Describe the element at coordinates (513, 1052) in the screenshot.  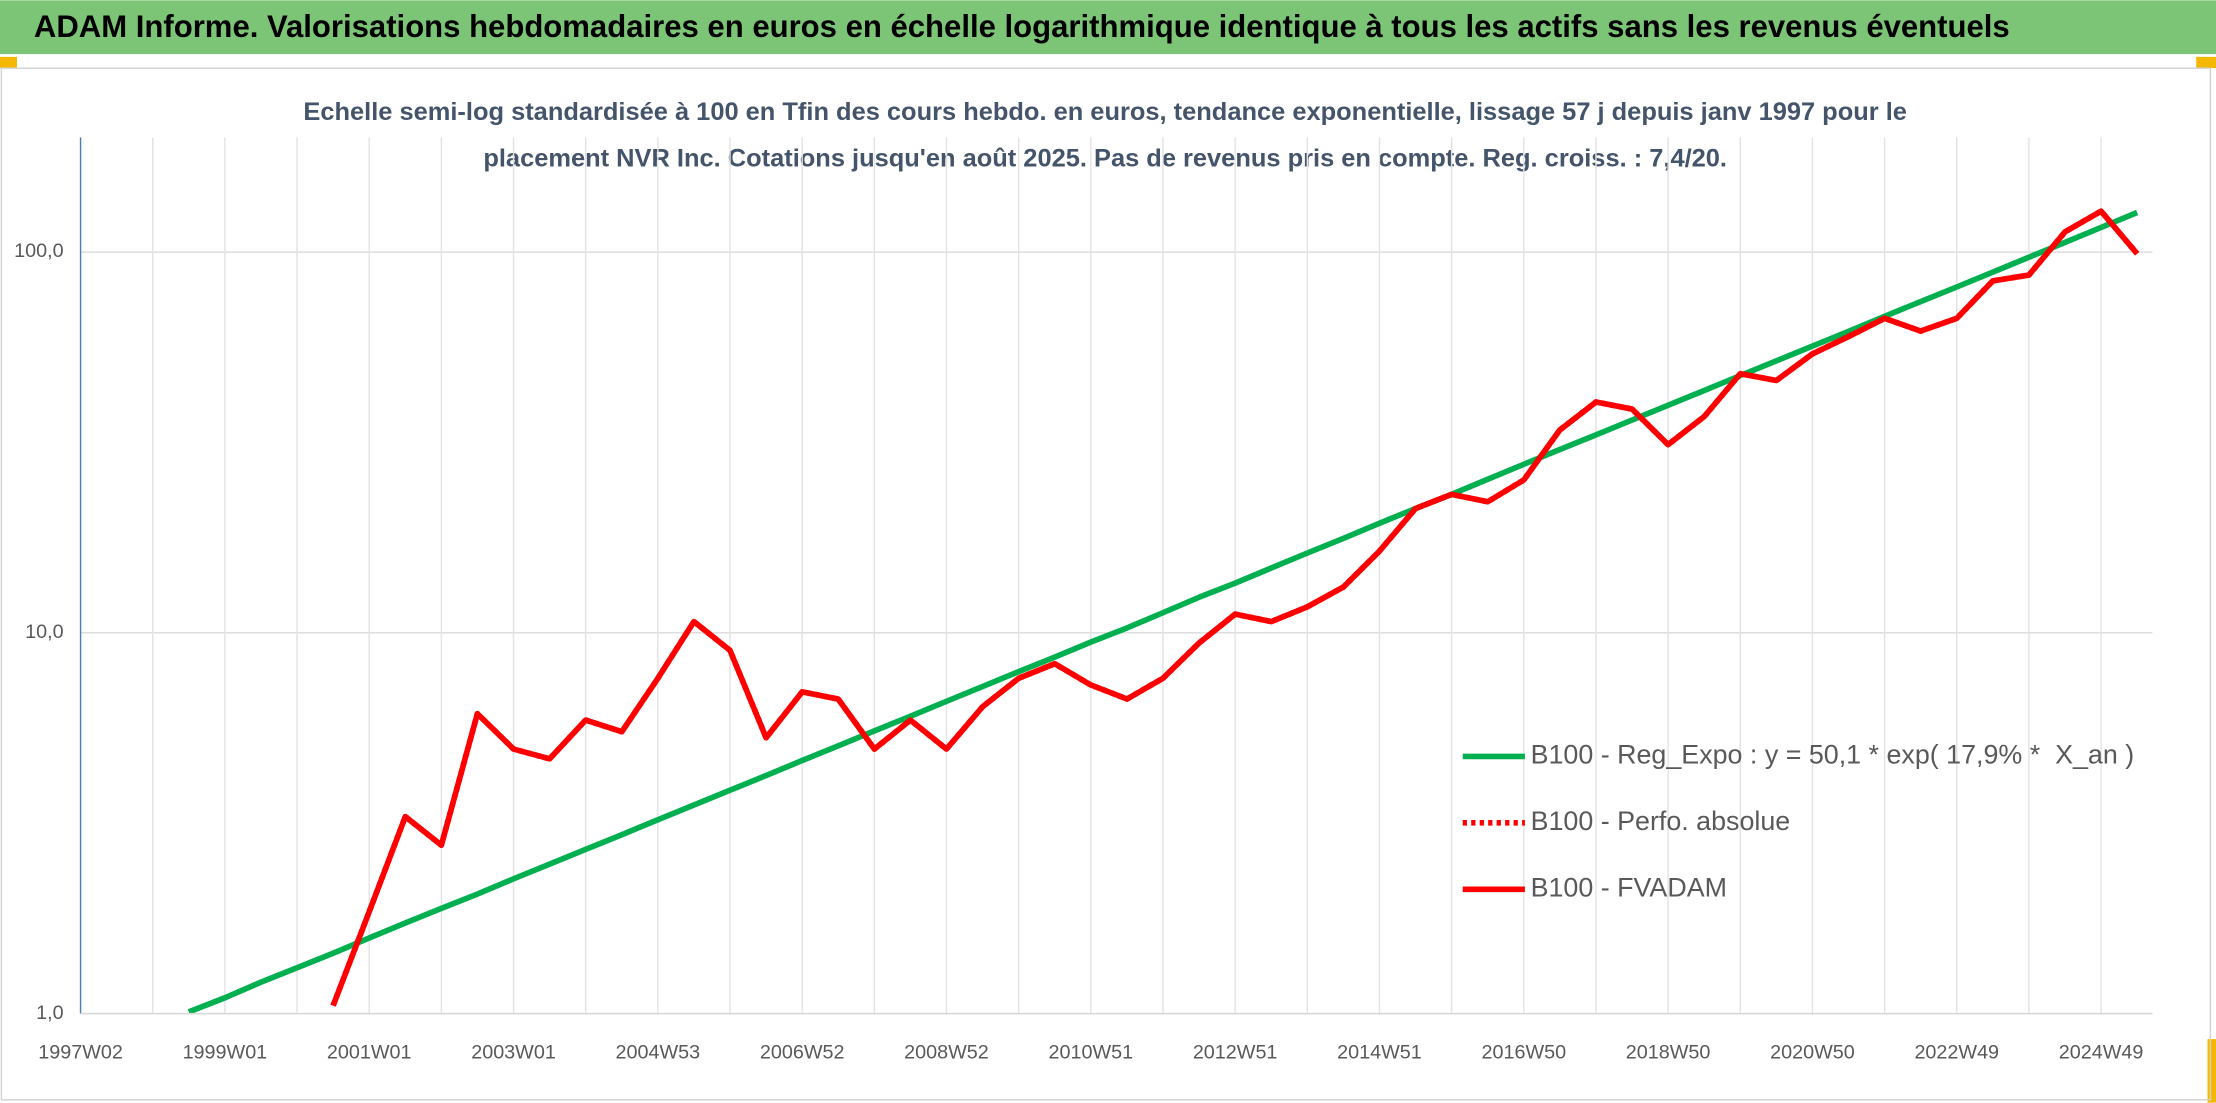
I see `x-tick-label: 2003W01` at that location.